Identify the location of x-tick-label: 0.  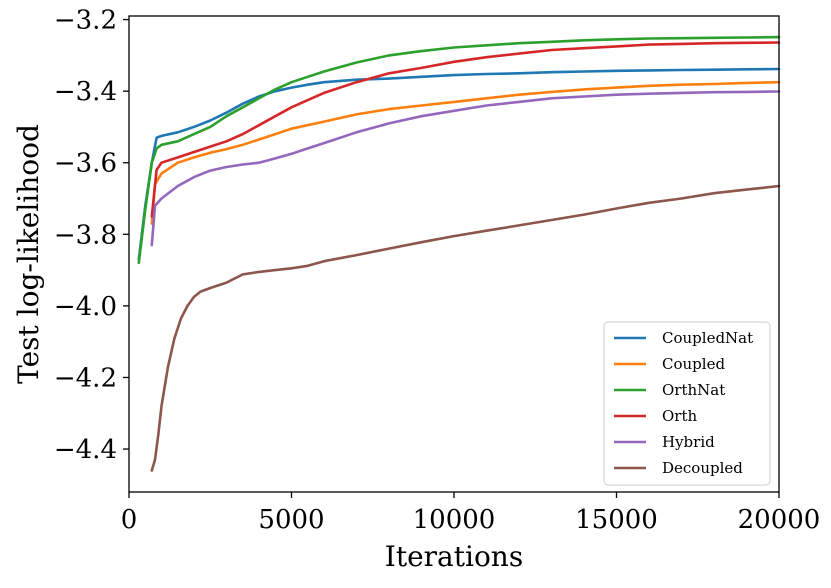
(129, 520).